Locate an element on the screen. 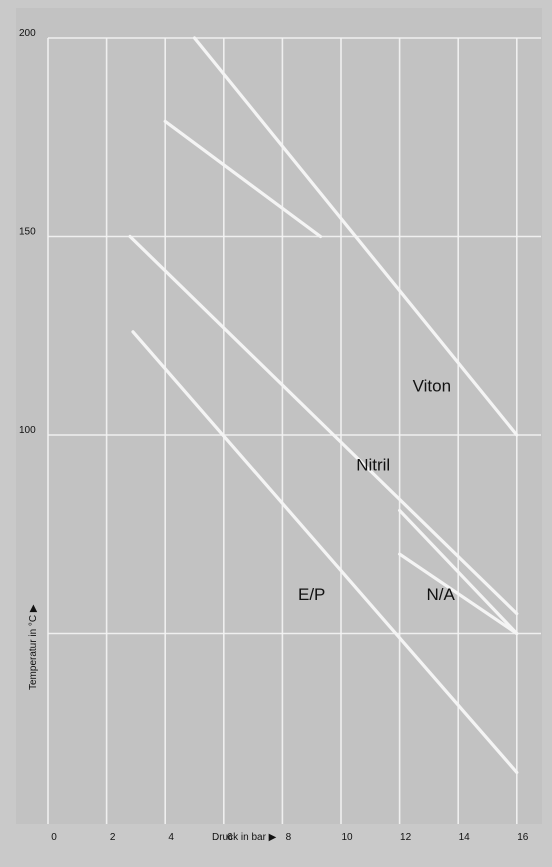 The width and height of the screenshot is (552, 867). series-label: N/A is located at coordinates (440, 594).